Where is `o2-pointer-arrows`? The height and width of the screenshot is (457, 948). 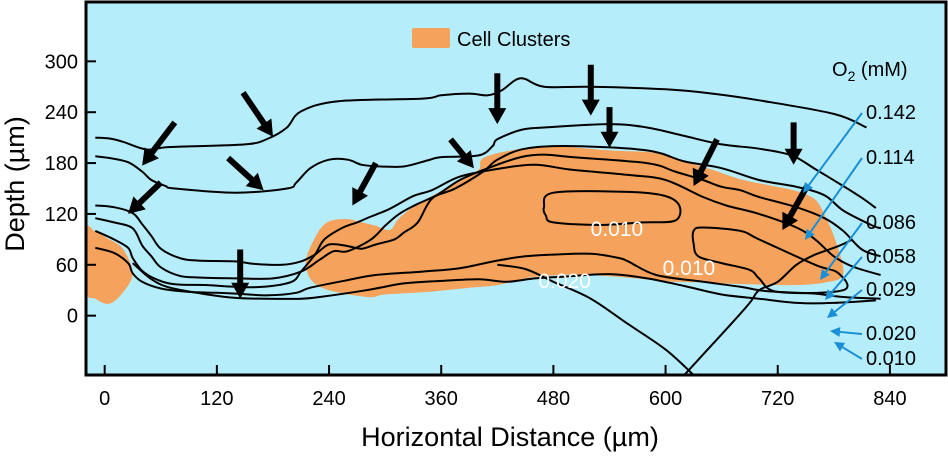 o2-pointer-arrows is located at coordinates (833, 236).